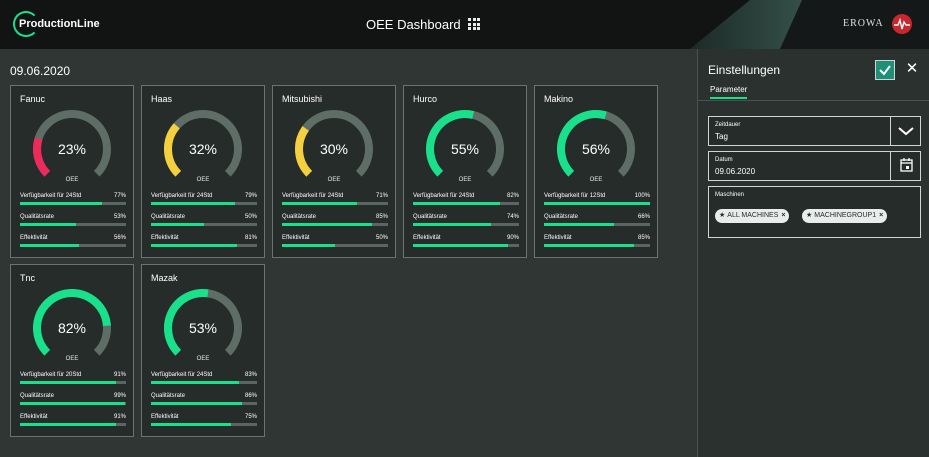  I want to click on metric-value: 56%, so click(119, 238).